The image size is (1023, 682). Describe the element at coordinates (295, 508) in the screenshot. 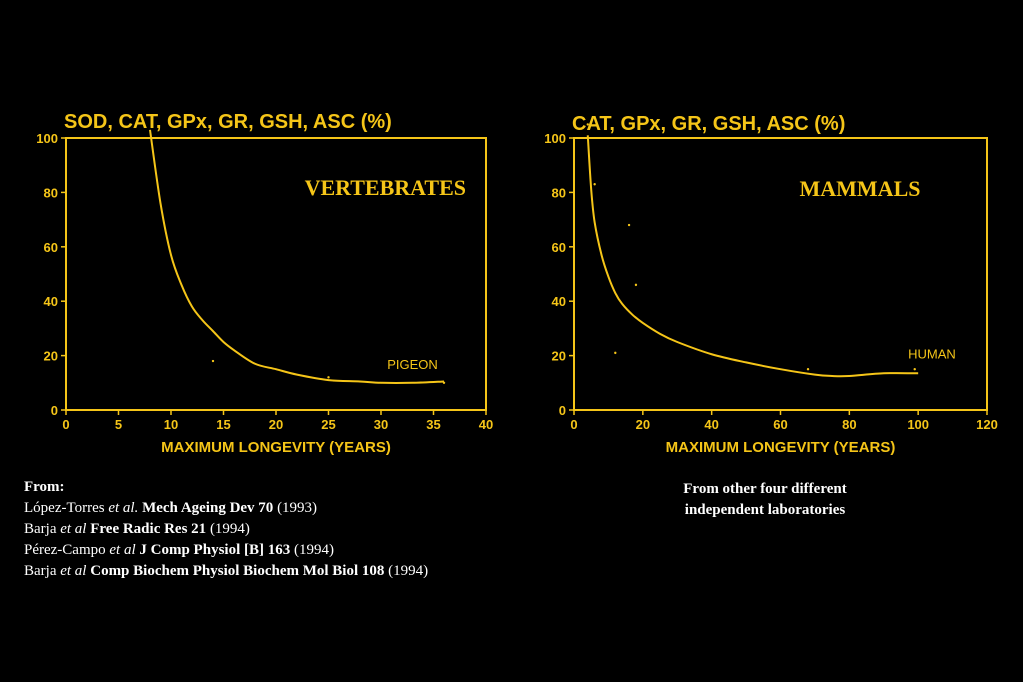

I see `reference-year: (1993)` at that location.